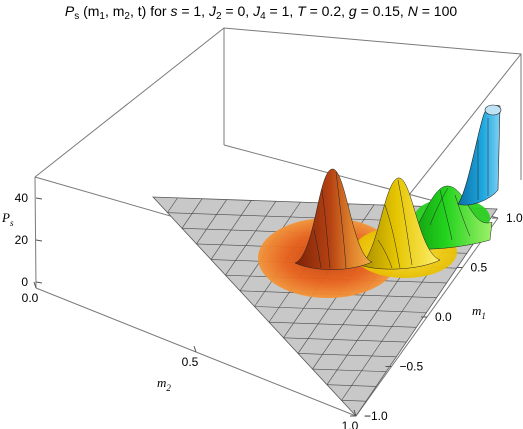 Image resolution: width=523 pixels, height=429 pixels. I want to click on title-t: T, so click(302, 11).